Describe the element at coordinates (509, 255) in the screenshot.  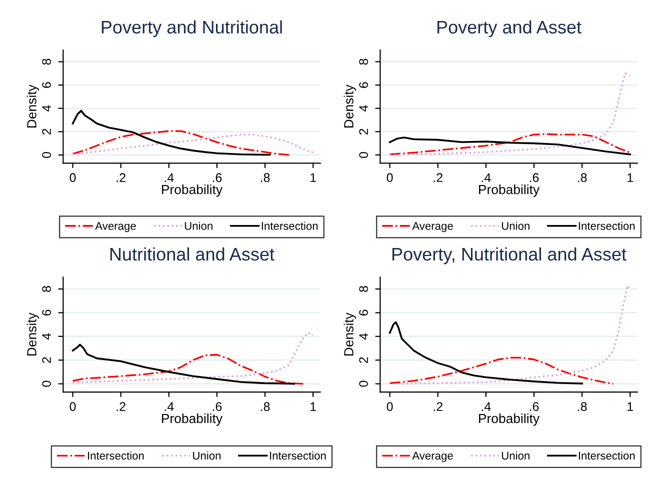
I see `chart-title: Poverty, Nutritional and Asset` at that location.